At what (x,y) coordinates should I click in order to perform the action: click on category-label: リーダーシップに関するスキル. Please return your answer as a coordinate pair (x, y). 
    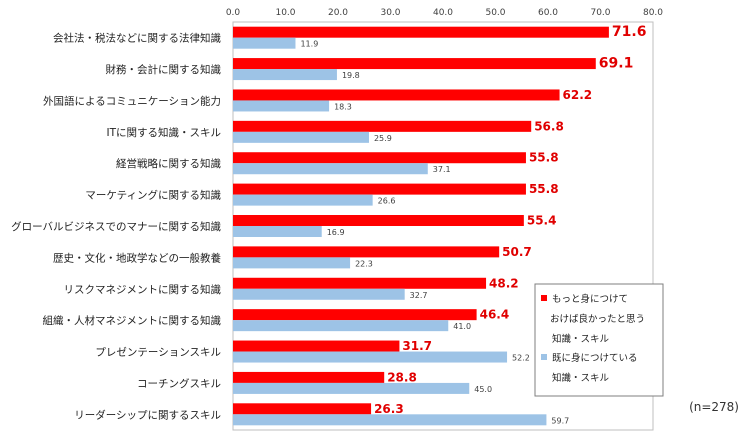
    Looking at the image, I should click on (147, 414).